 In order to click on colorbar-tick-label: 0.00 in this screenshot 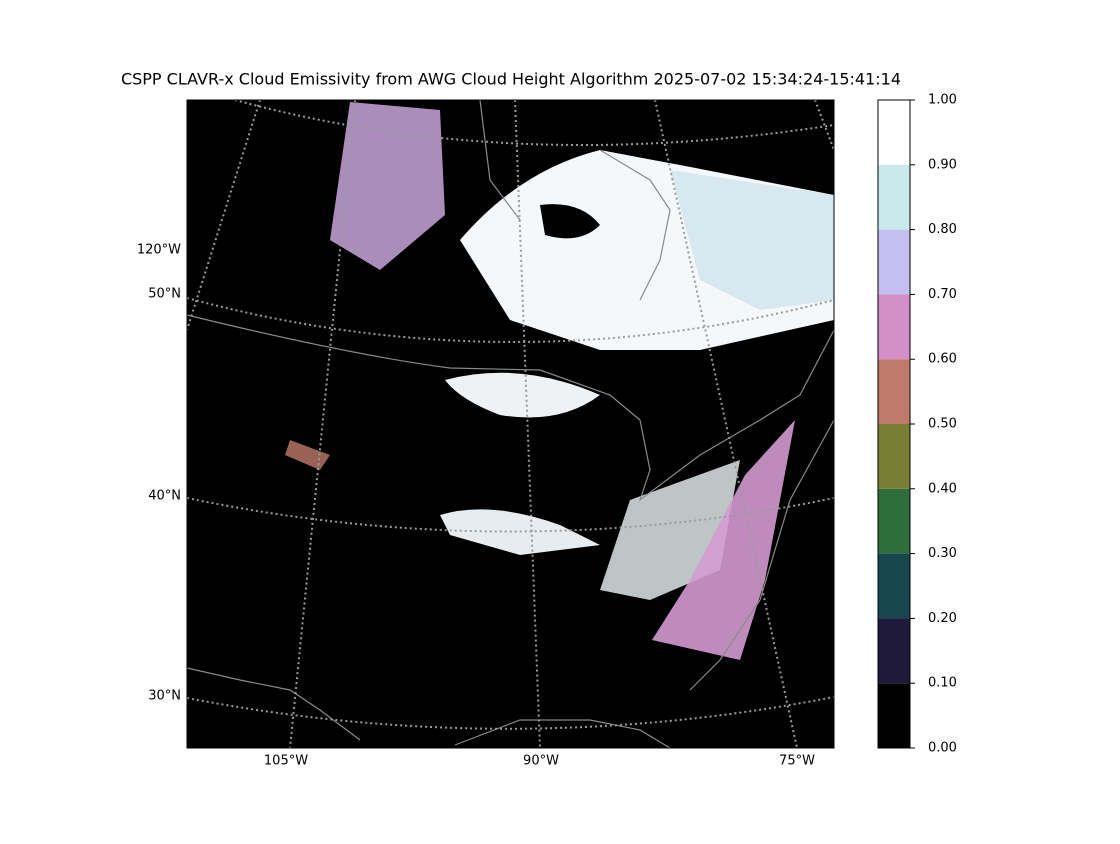, I will do `click(942, 748)`.